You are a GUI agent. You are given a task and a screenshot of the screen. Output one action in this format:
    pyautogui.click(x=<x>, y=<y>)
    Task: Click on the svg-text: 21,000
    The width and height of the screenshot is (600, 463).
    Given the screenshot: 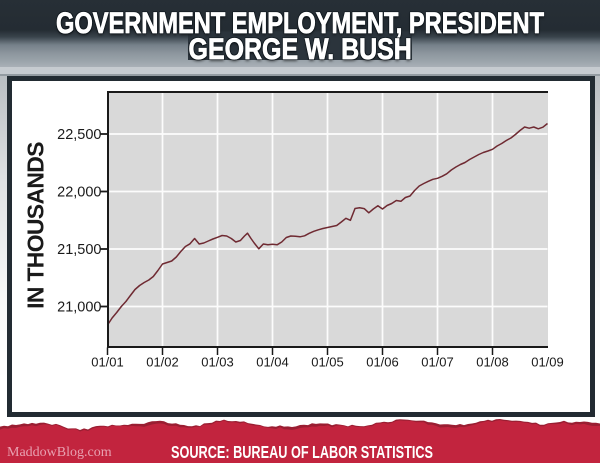 What is the action you would take?
    pyautogui.click(x=79, y=308)
    